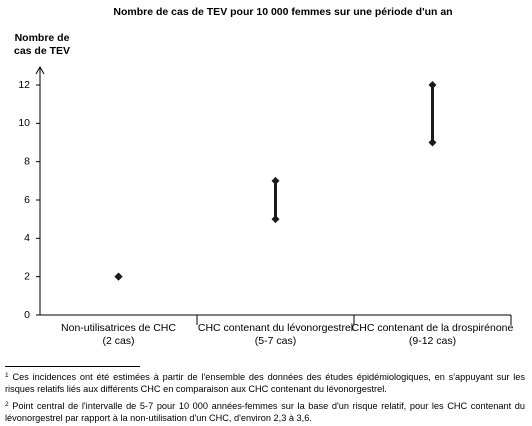 This screenshot has width=532, height=426. I want to click on y-tick-label: 6, so click(27, 200).